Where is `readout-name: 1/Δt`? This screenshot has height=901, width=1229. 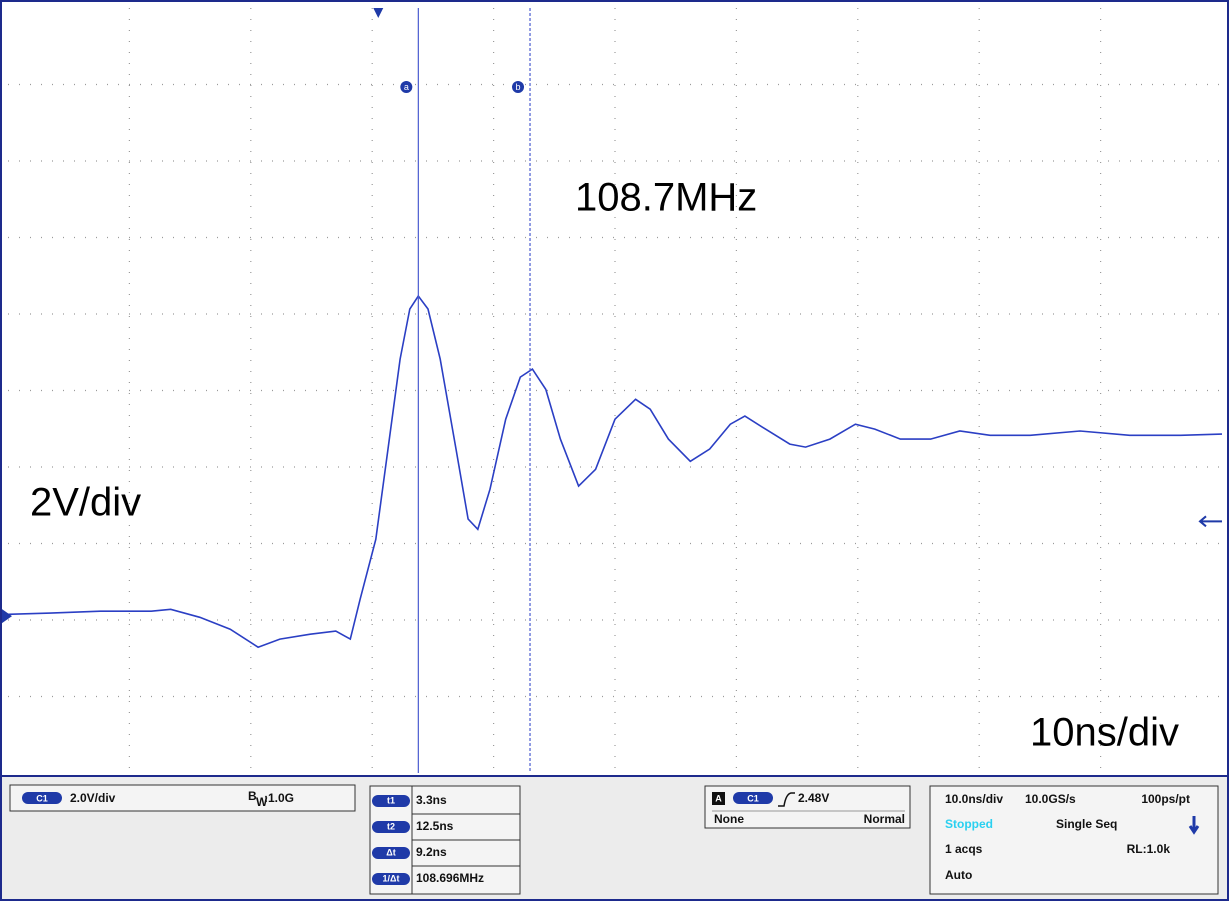
readout-name: 1/Δt is located at coordinates (391, 878).